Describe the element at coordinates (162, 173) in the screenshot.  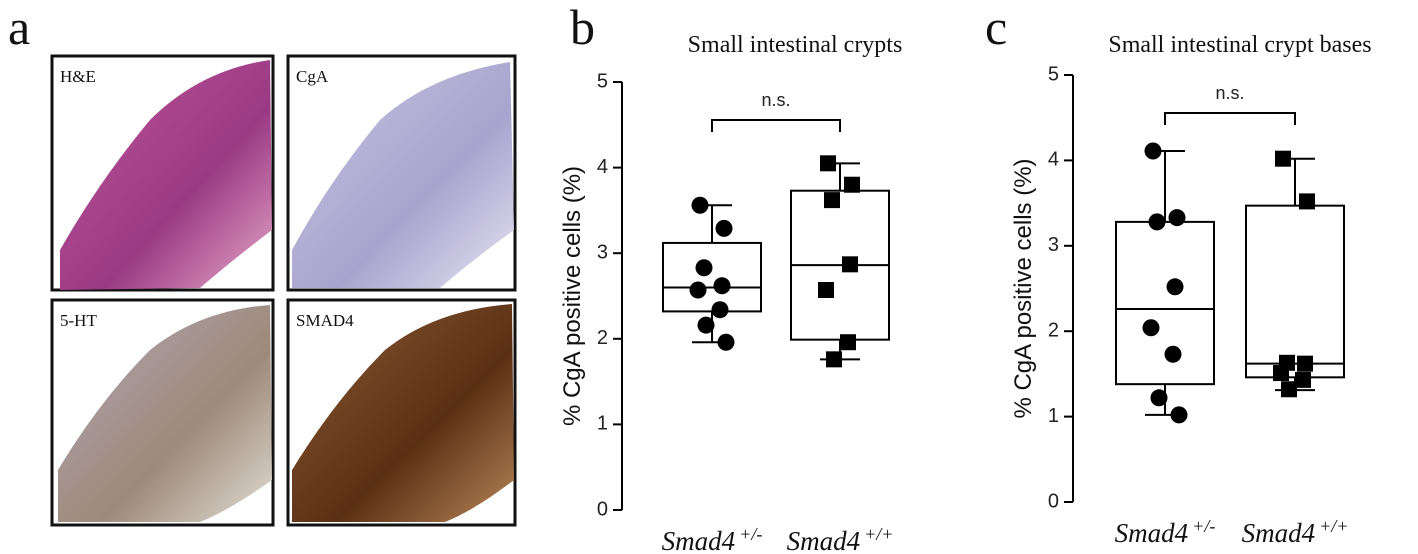
I see `image-he: H&E` at that location.